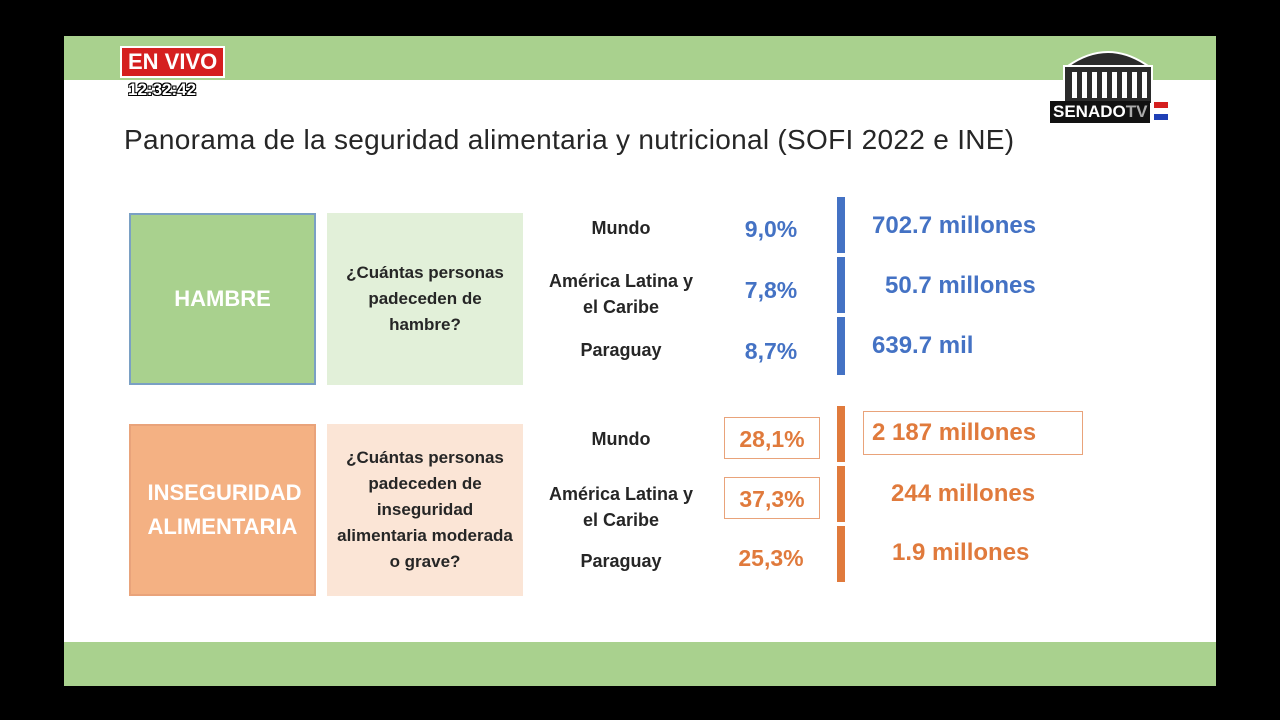  I want to click on inseg-region-paraguay: Paraguay, so click(621, 561).